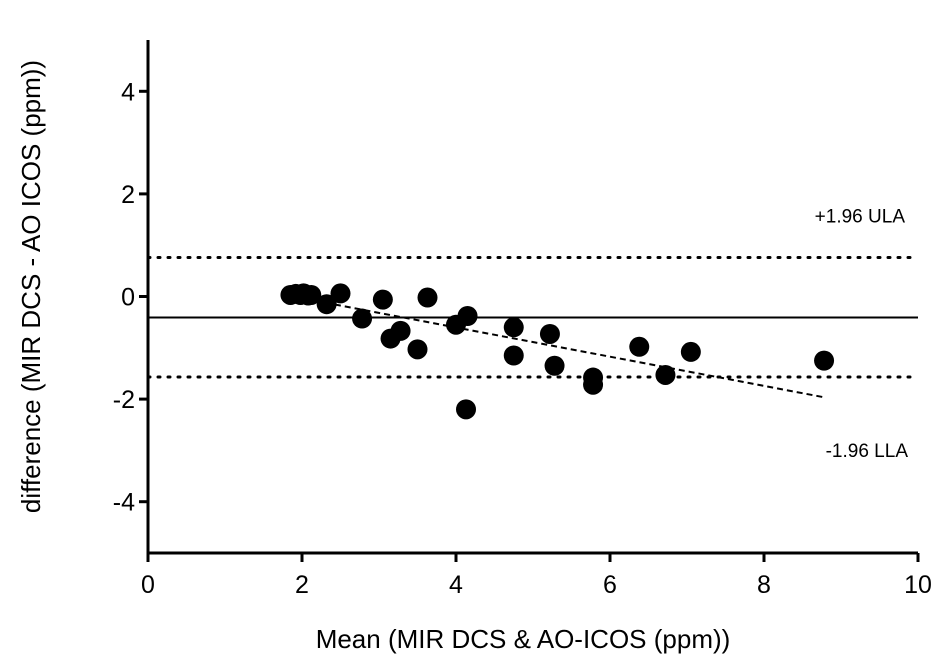 Image resolution: width=933 pixels, height=659 pixels. I want to click on data-points, so click(557, 351).